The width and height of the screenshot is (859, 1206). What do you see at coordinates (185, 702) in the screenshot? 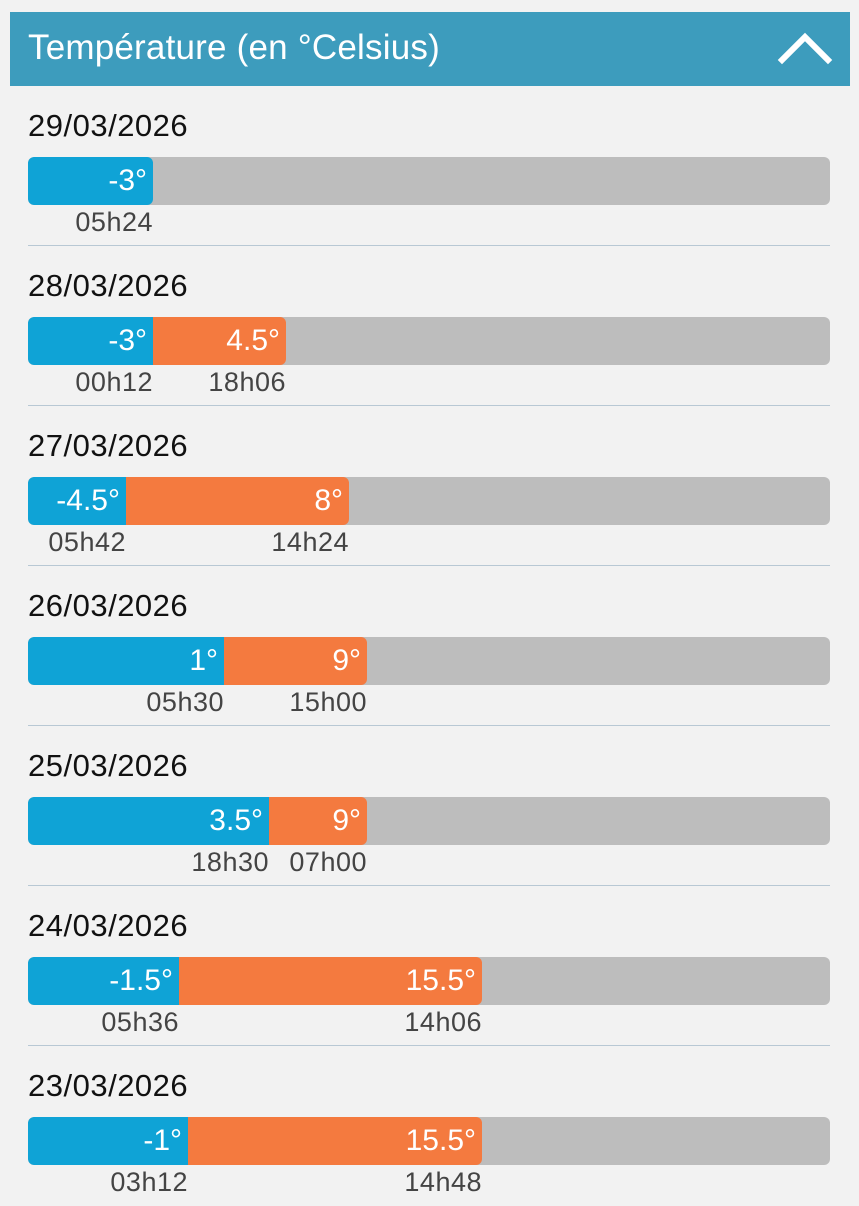
I see `min-temperature-time: 05h30` at bounding box center [185, 702].